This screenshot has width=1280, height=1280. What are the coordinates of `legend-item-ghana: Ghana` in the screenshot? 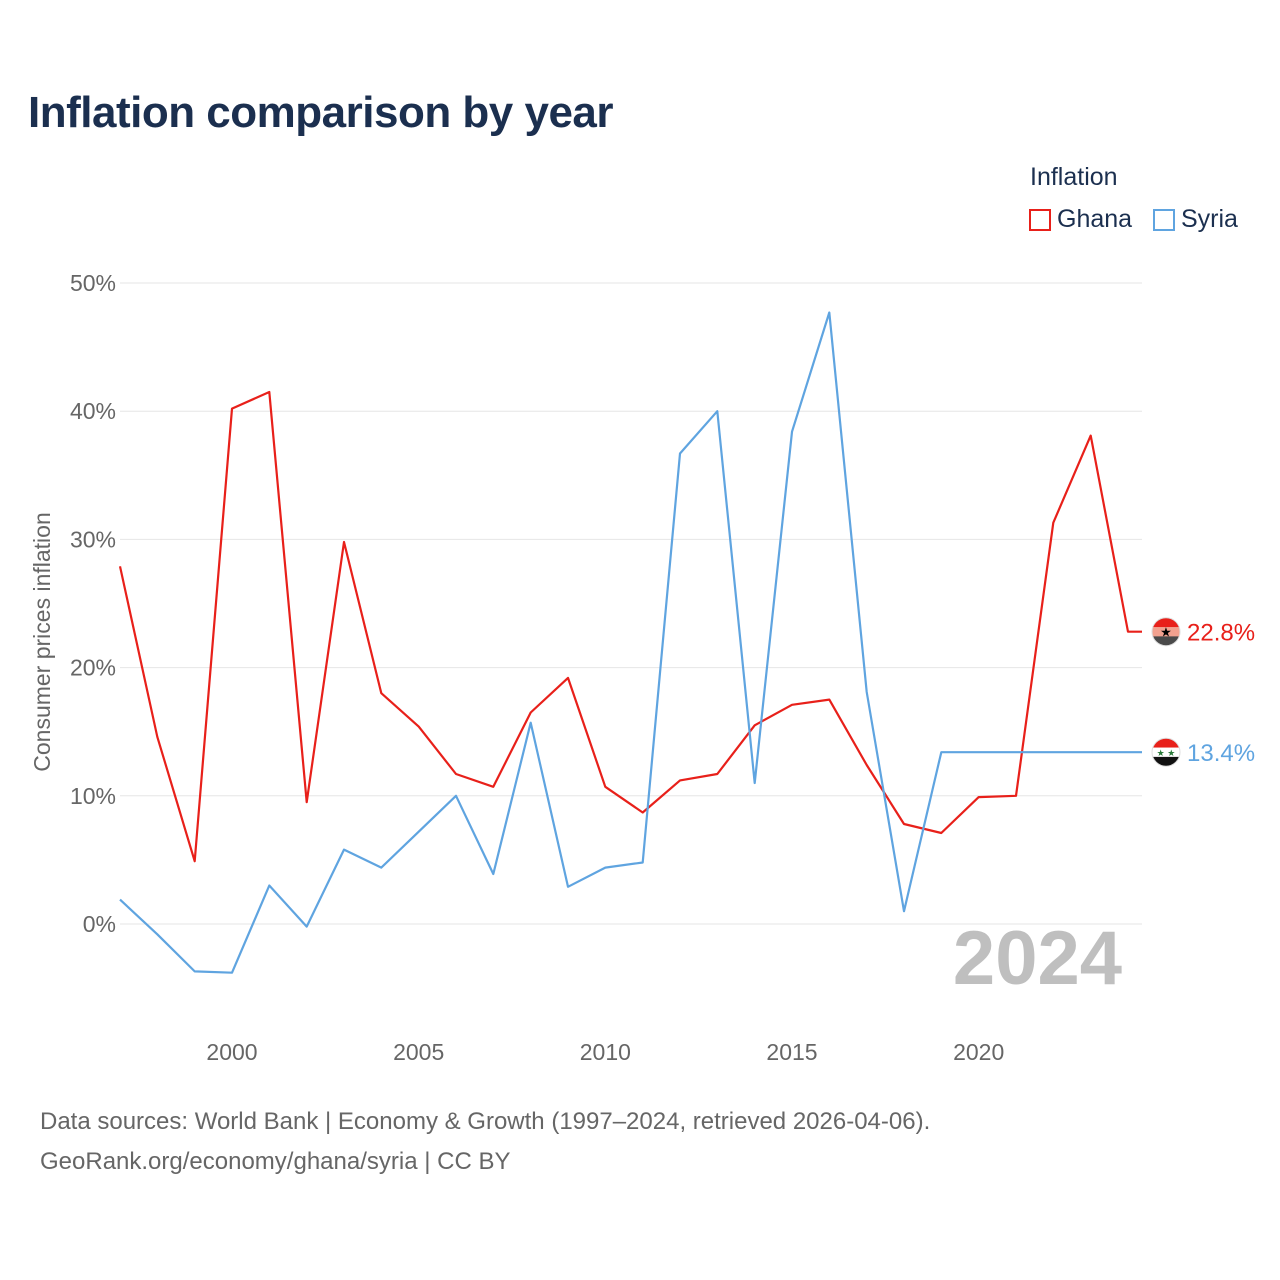 It's located at (1080, 219).